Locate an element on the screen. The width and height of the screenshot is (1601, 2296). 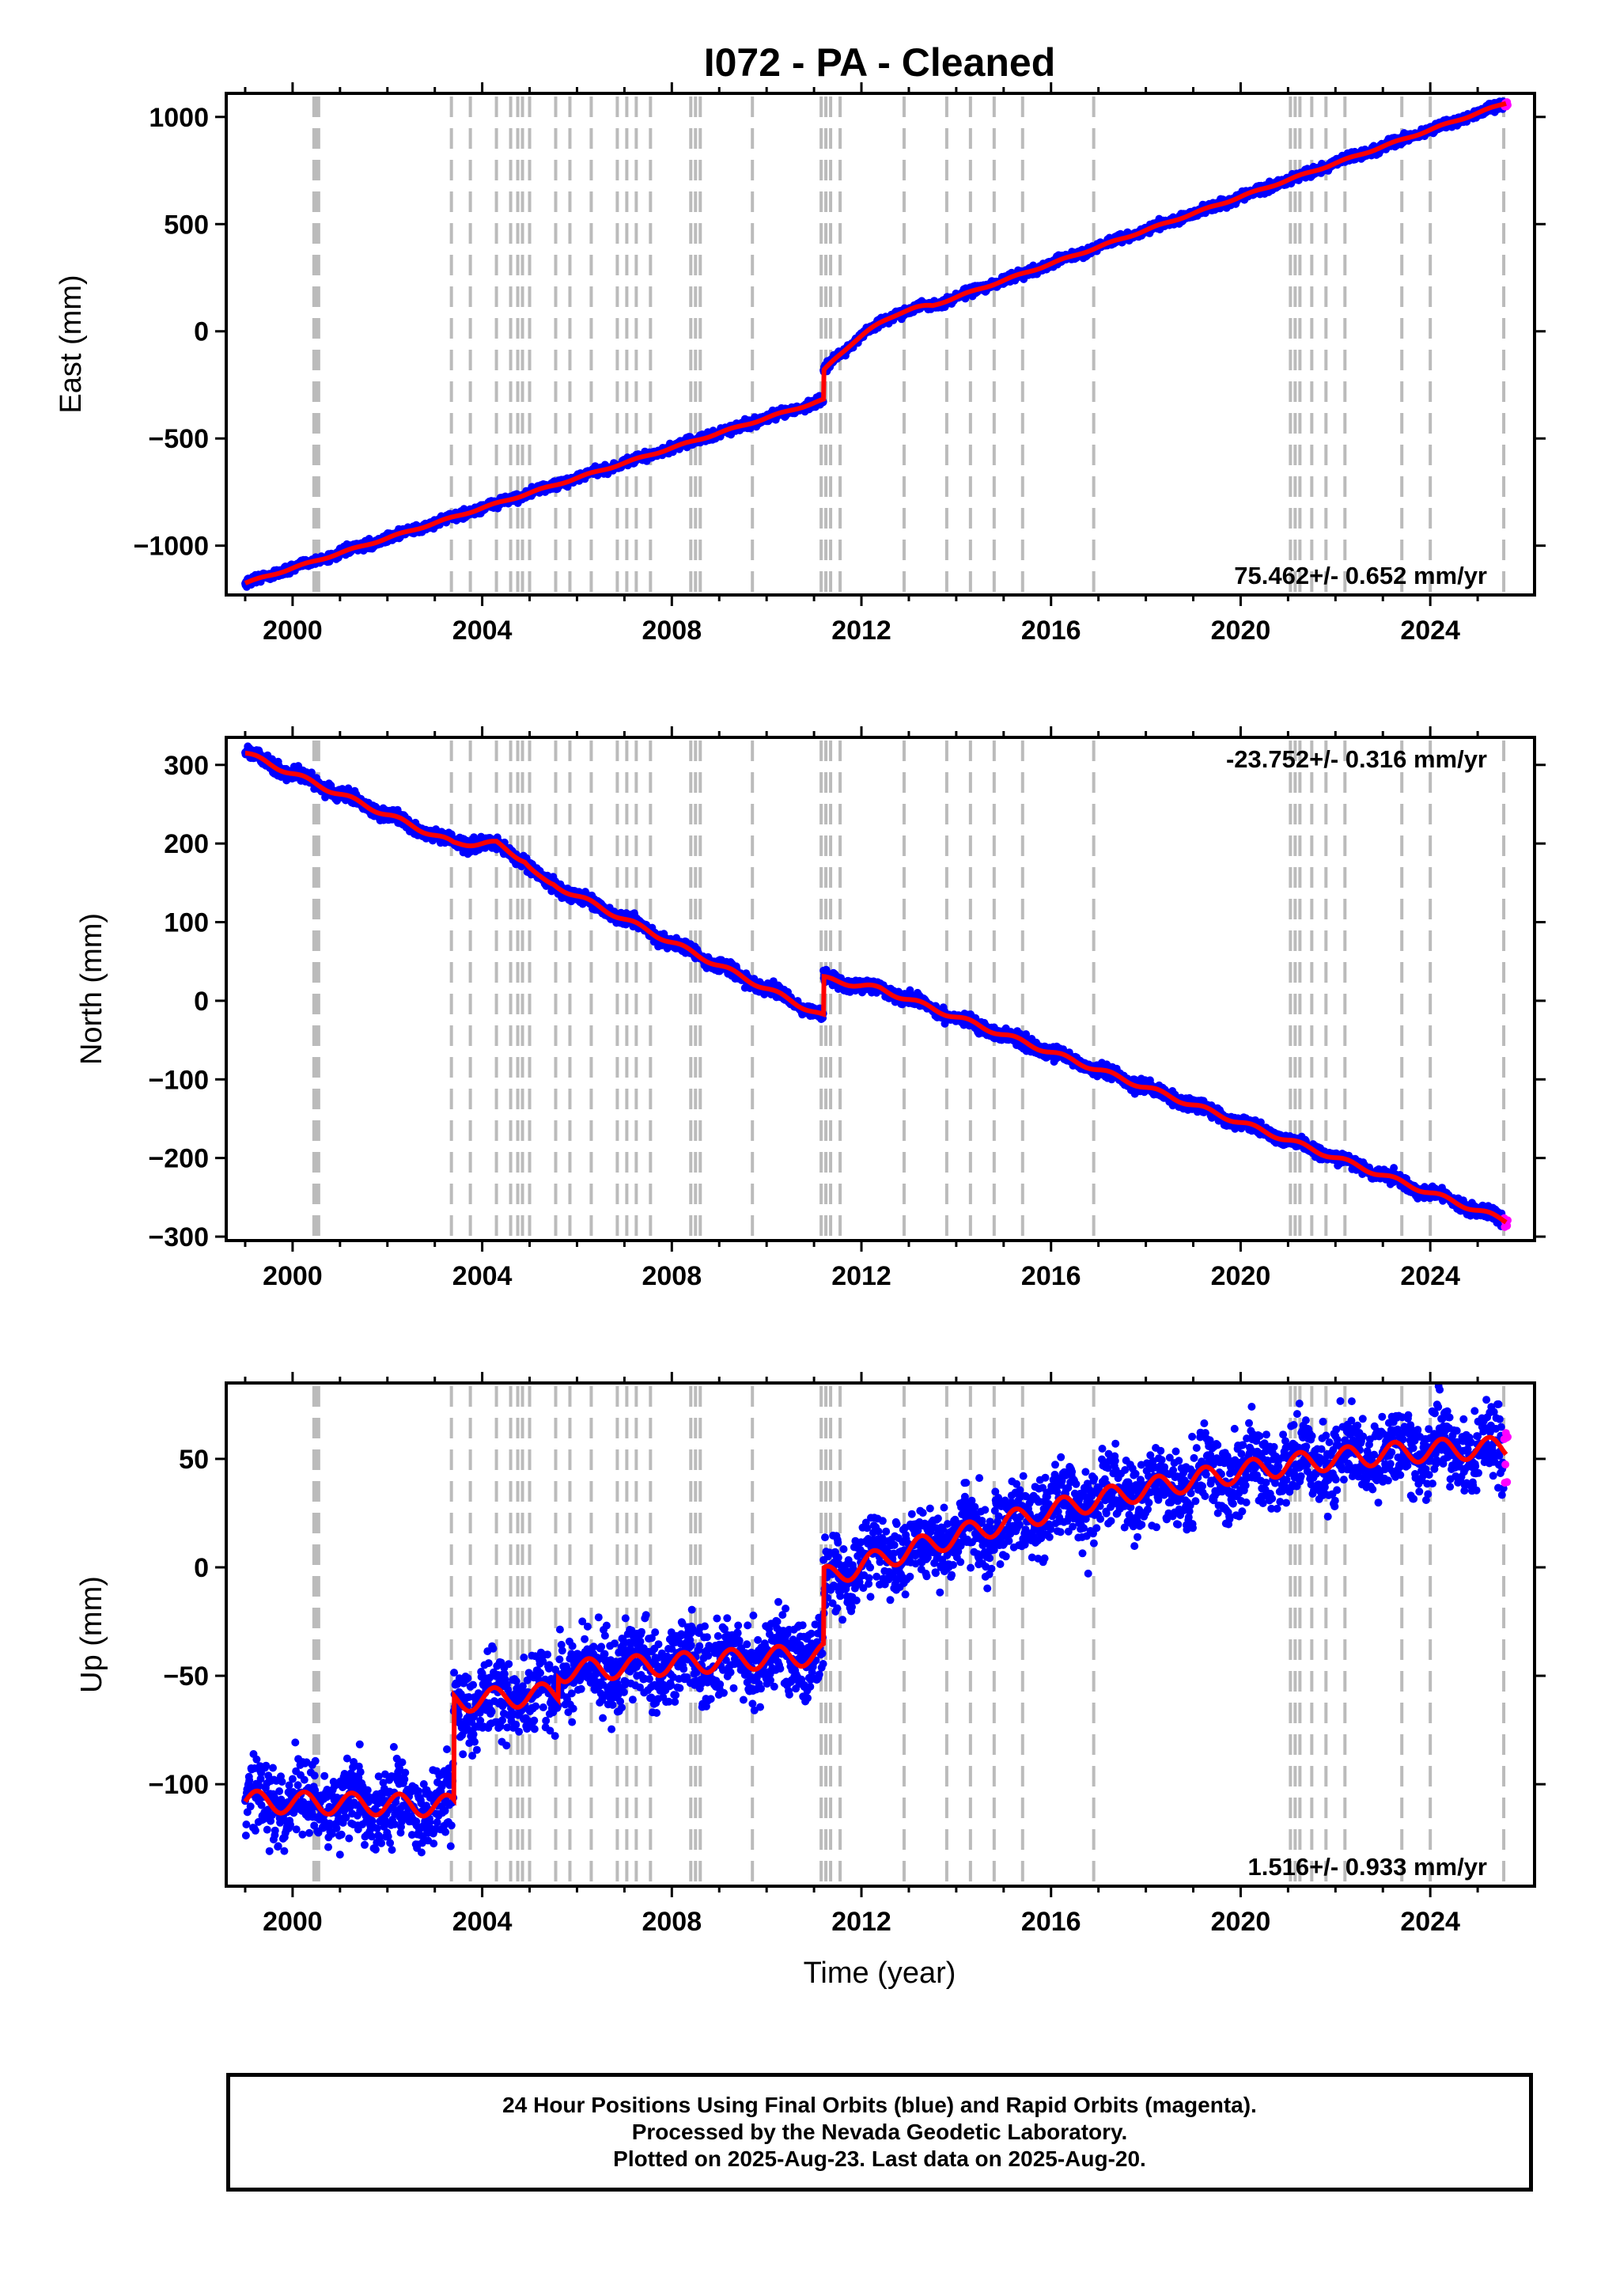
x-tick-label: 2012 is located at coordinates (861, 631).